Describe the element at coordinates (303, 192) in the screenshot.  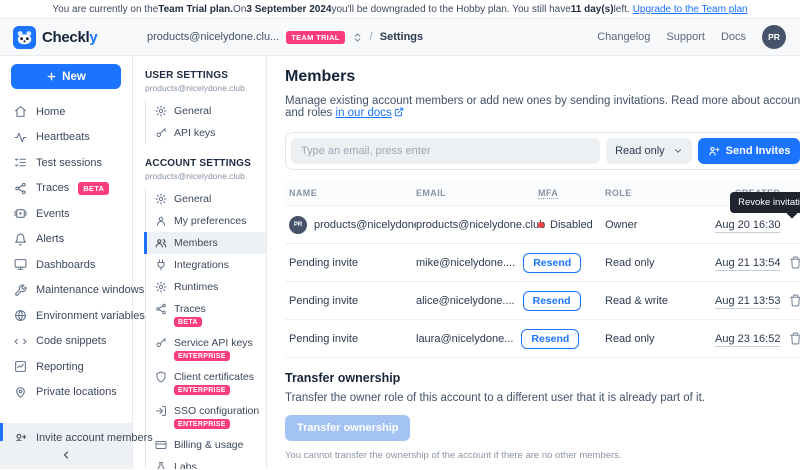
I see `col-name: NAME` at that location.